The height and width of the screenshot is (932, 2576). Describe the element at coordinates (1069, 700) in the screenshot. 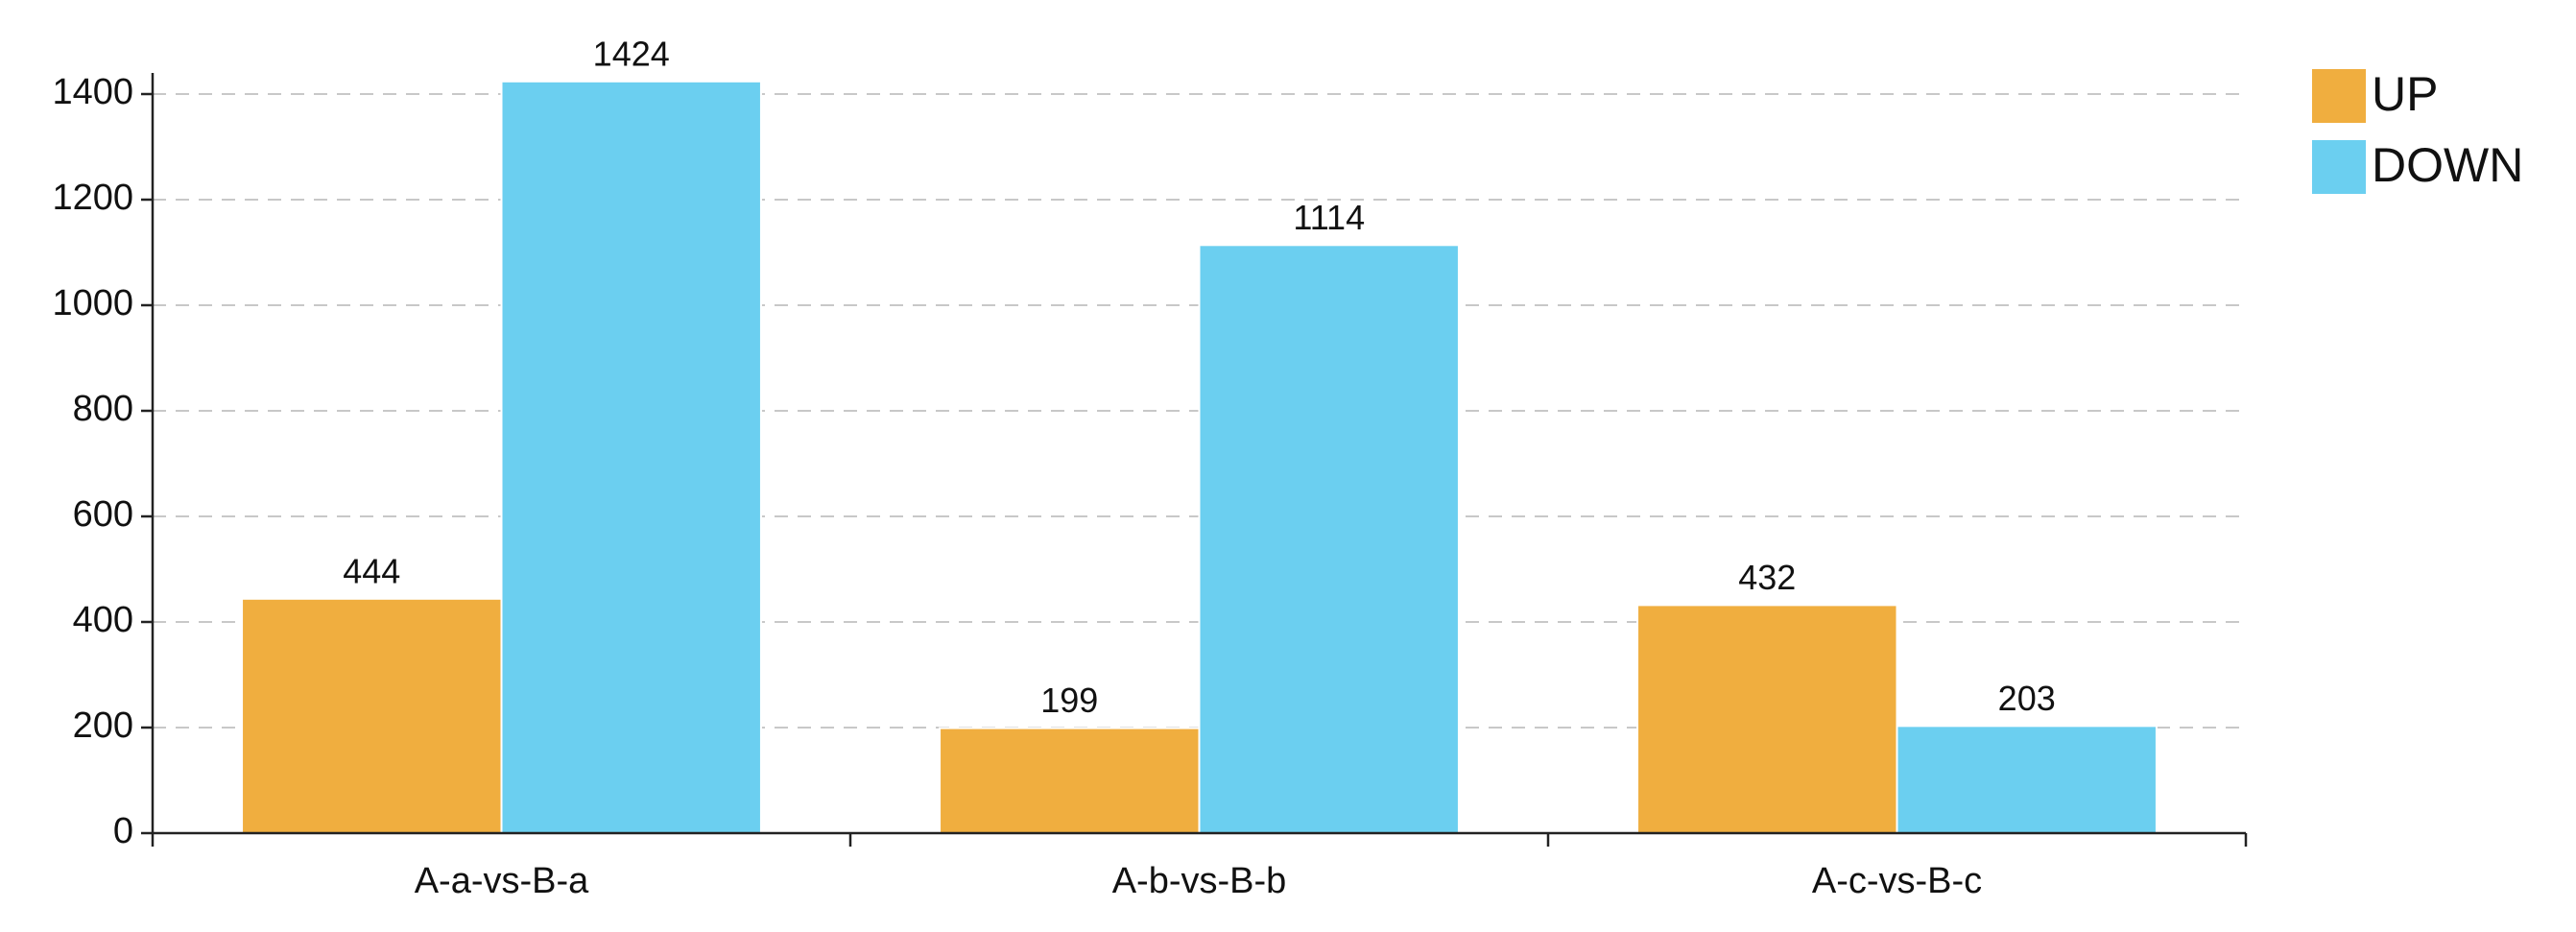

I see `value-label: 199` at that location.